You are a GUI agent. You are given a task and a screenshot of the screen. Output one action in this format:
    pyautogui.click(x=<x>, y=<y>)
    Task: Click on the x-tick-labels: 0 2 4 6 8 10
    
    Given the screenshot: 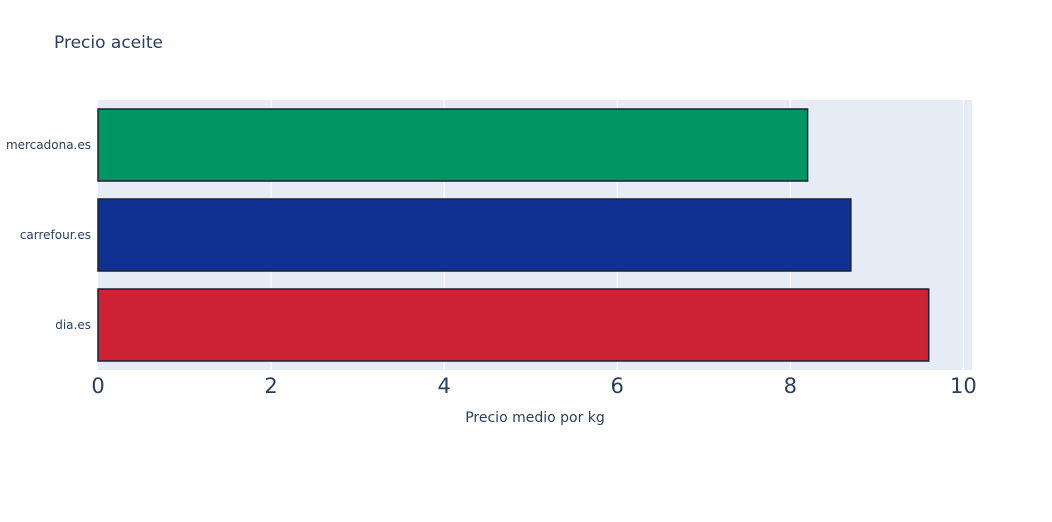 What is the action you would take?
    pyautogui.click(x=533, y=386)
    